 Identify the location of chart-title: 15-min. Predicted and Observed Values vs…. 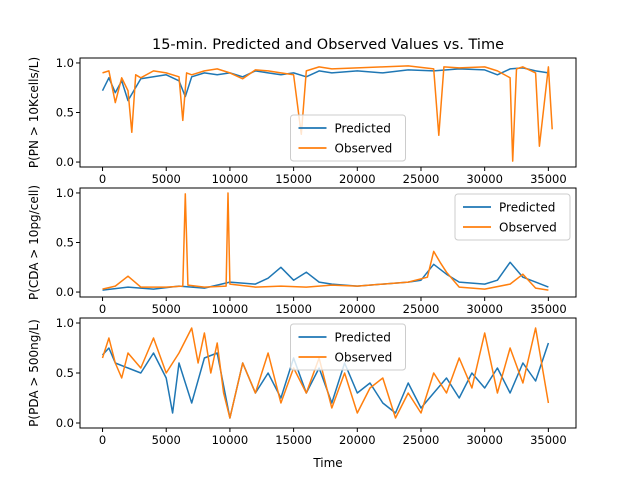
(328, 45).